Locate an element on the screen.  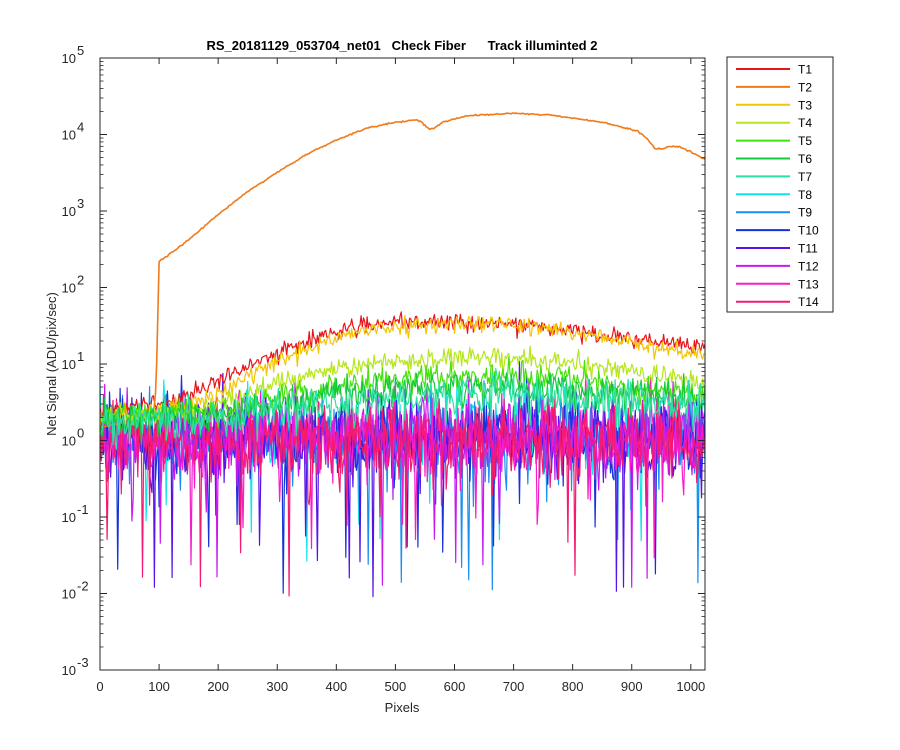
x-tick-label: 500 is located at coordinates (396, 686).